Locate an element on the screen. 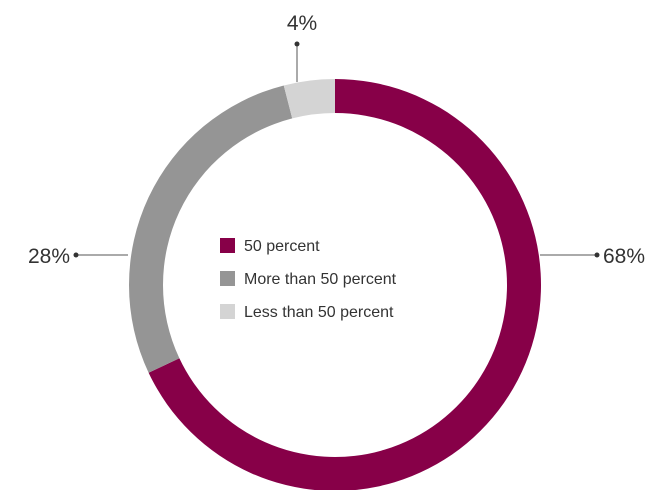  value-label-3: 4% is located at coordinates (302, 23).